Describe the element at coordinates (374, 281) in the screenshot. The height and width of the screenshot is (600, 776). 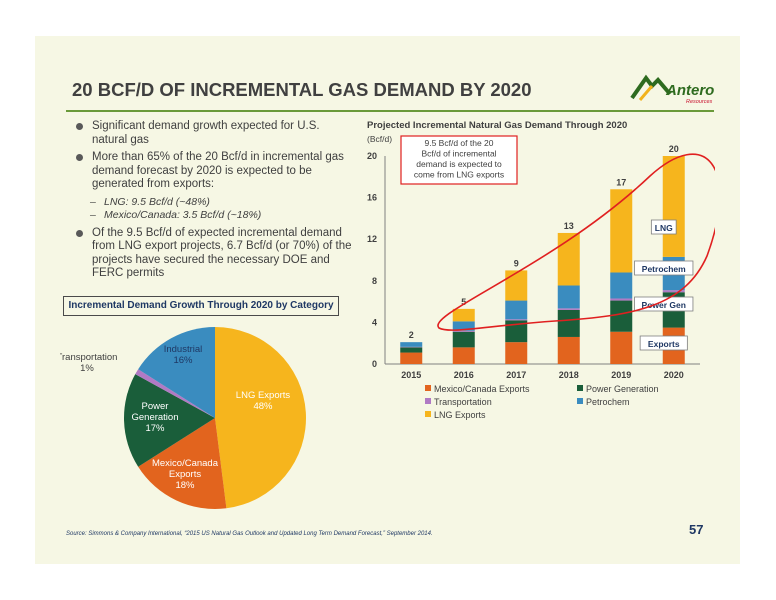
I see `y-tick-label: 8` at that location.